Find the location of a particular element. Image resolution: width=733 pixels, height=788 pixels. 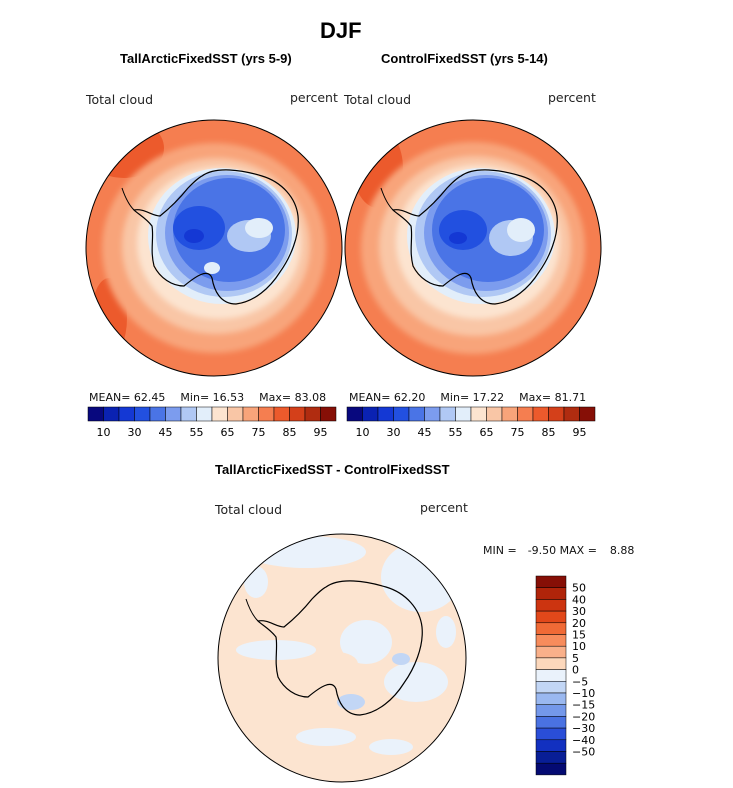

panel-1-min-label: Min= is located at coordinates (195, 397).